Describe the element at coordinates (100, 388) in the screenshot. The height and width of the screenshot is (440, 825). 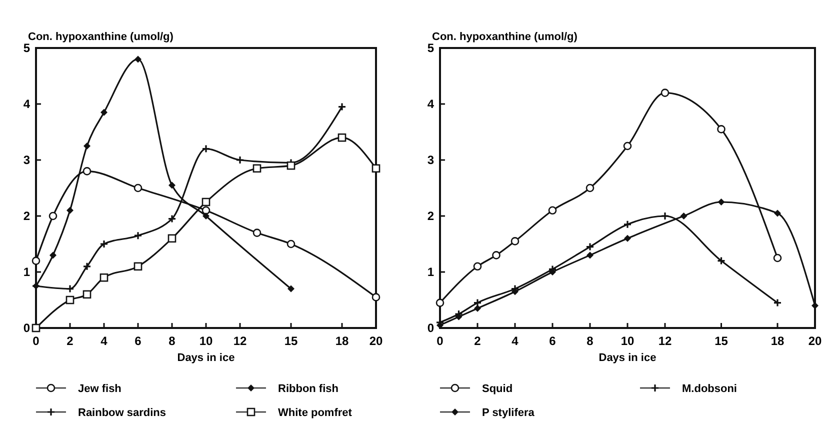
I see `legend-label: Jew fish` at that location.